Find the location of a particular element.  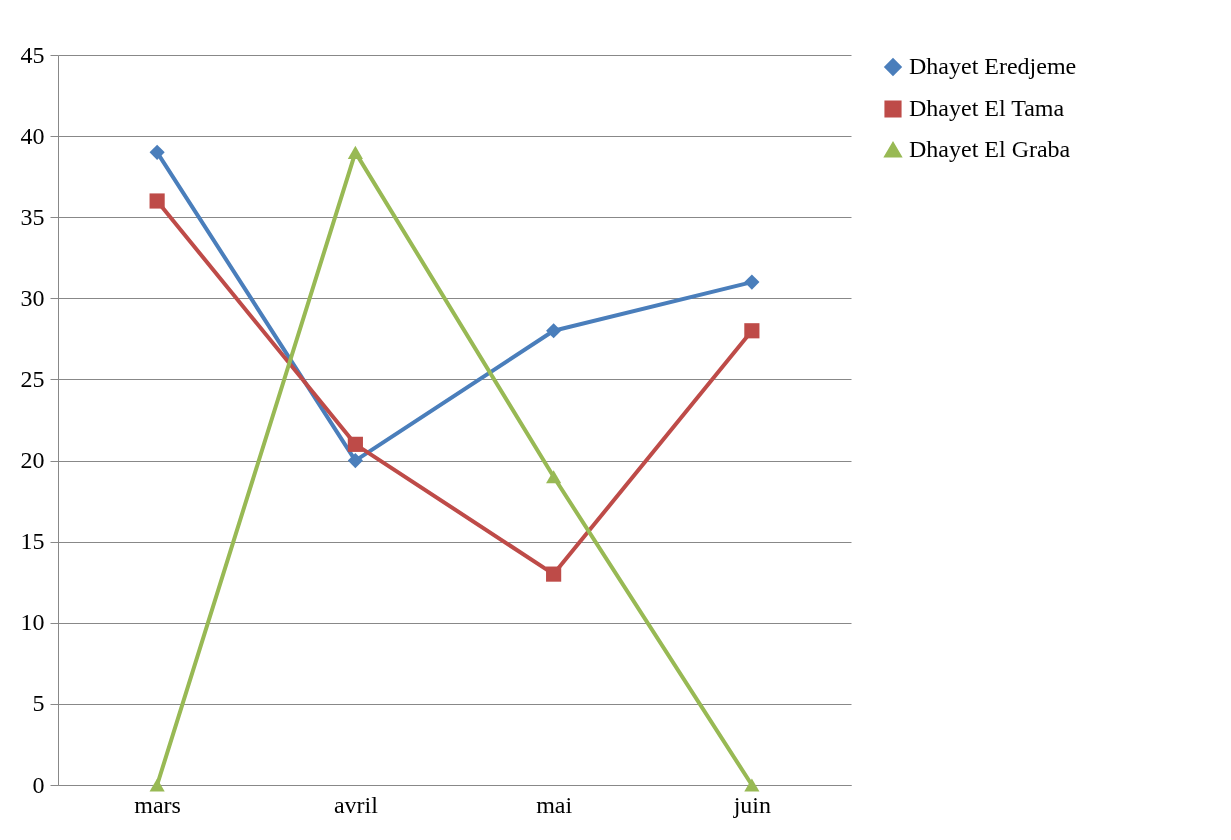

y-tick-label: 25 is located at coordinates (32, 378).